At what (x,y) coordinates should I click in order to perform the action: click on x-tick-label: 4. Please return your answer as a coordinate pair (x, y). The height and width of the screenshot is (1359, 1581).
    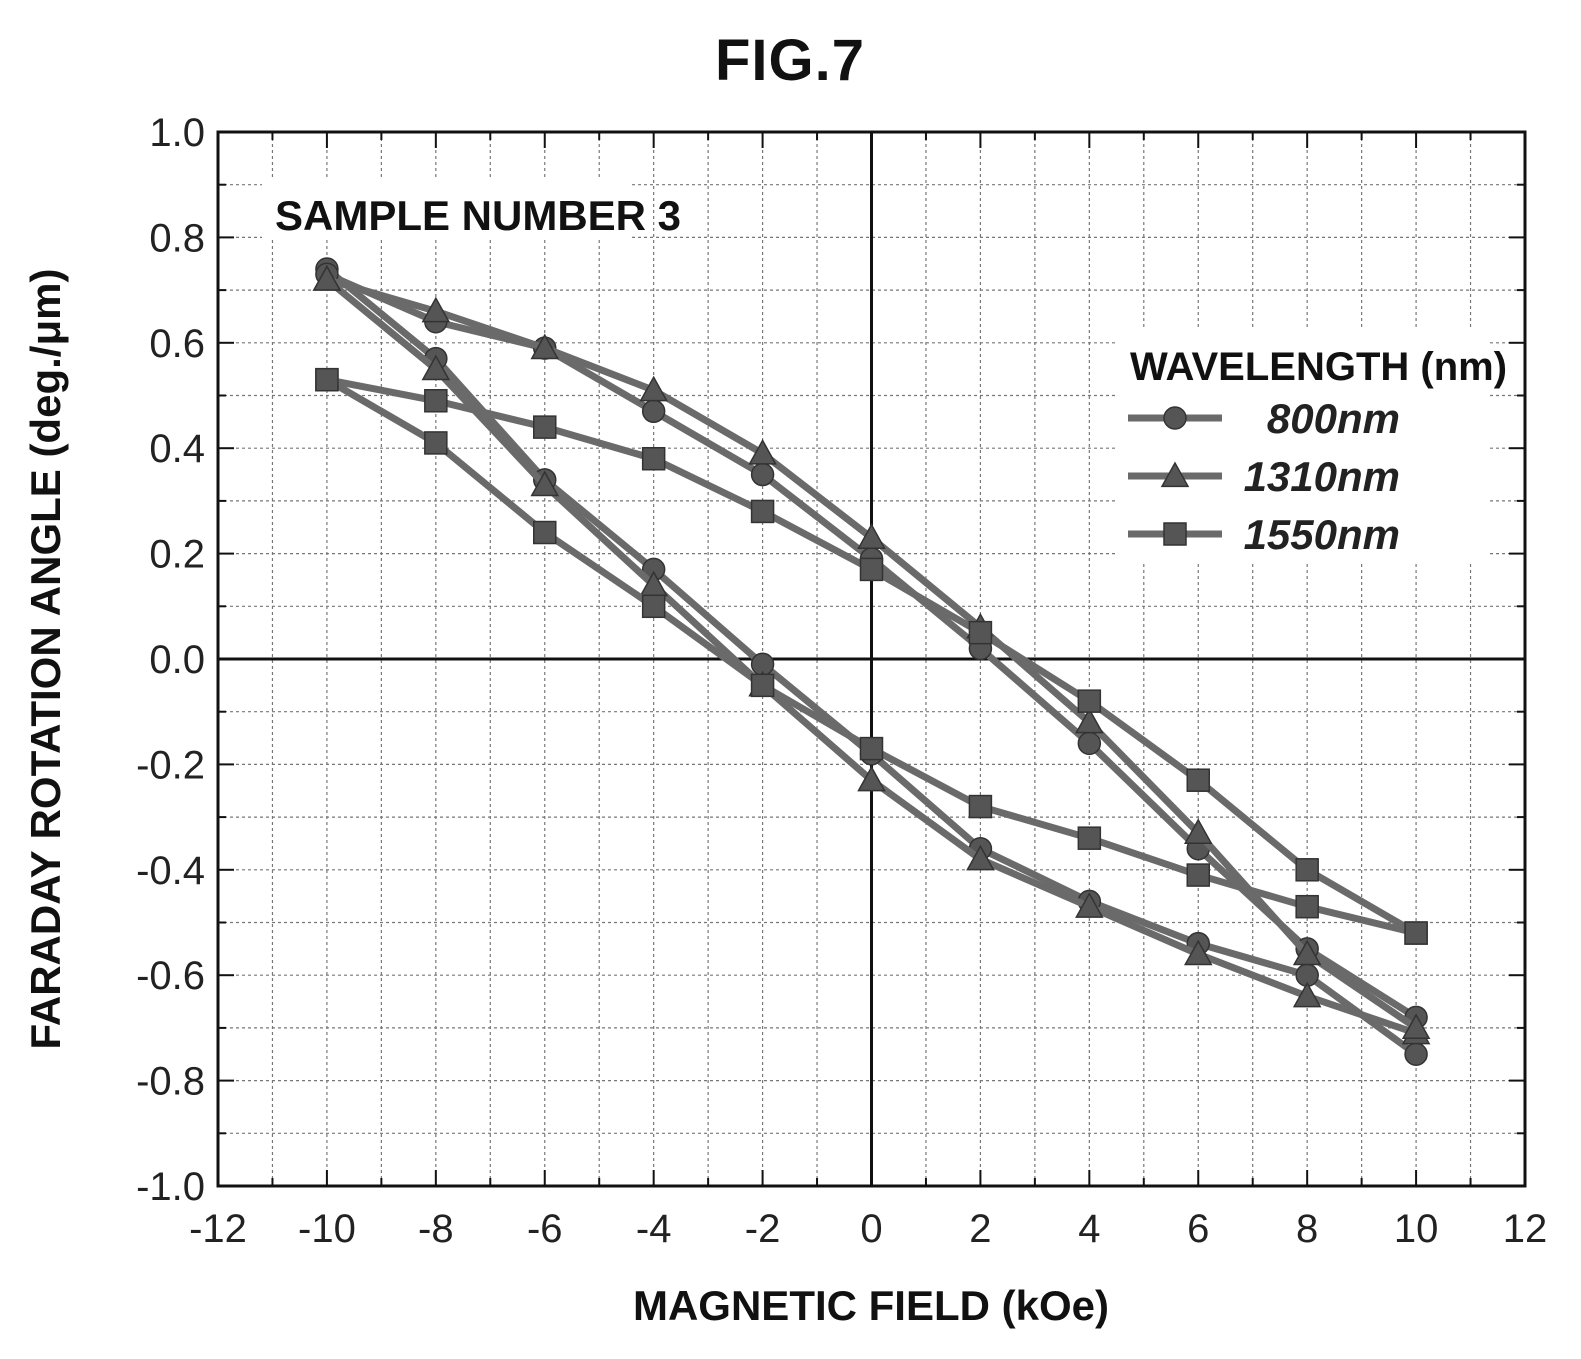
    Looking at the image, I should click on (1089, 1229).